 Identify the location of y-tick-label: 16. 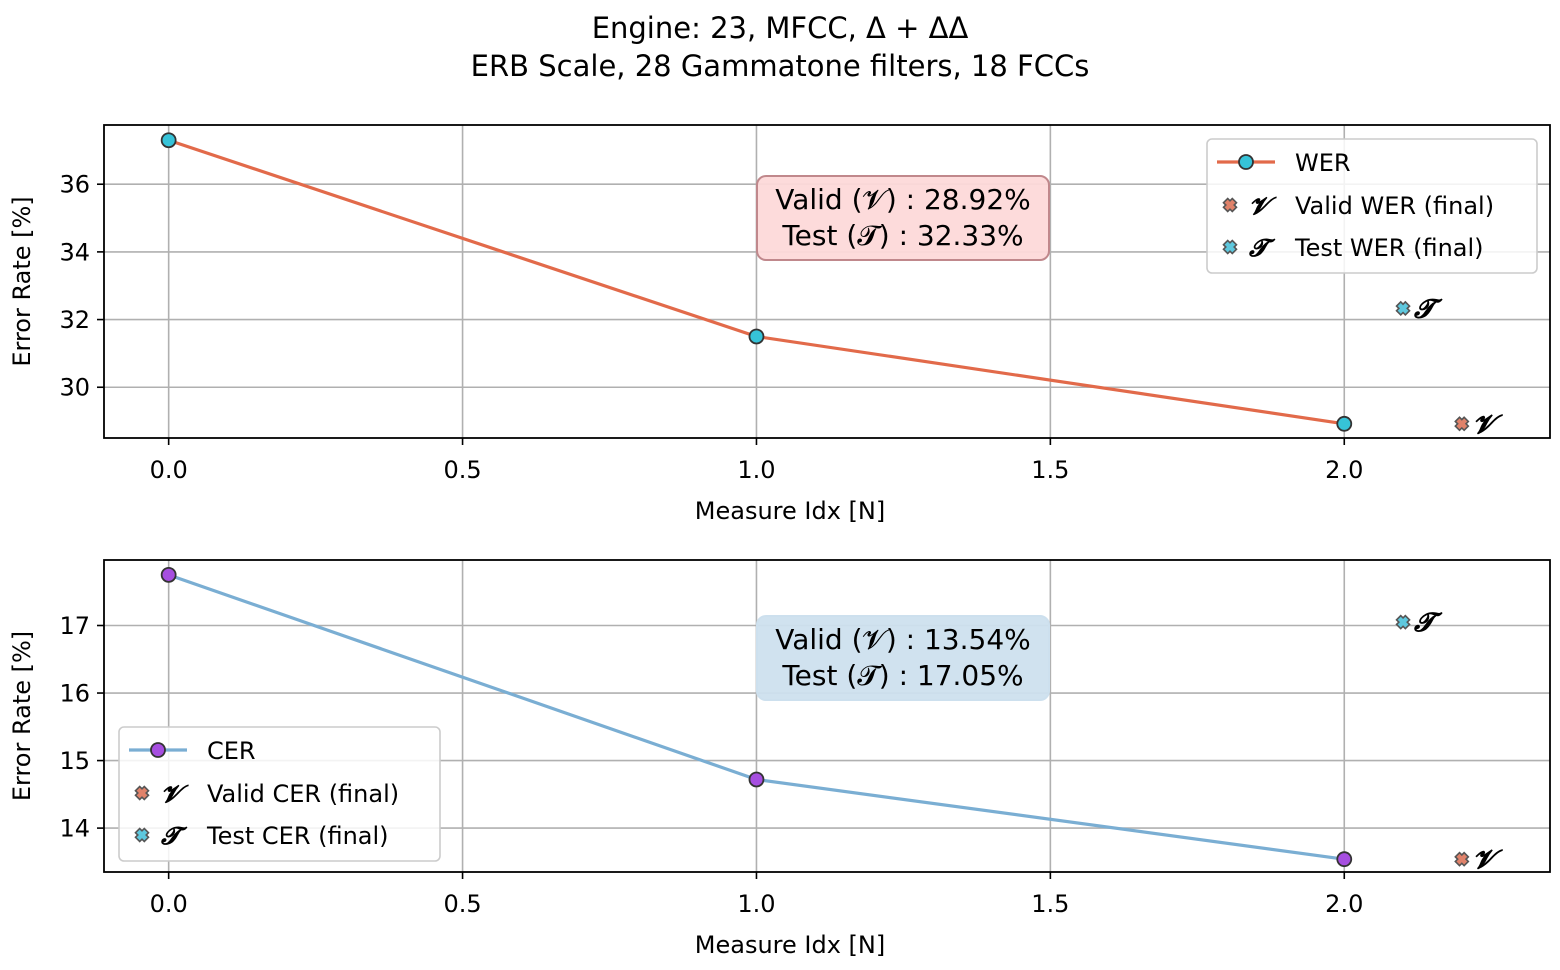
(74, 694).